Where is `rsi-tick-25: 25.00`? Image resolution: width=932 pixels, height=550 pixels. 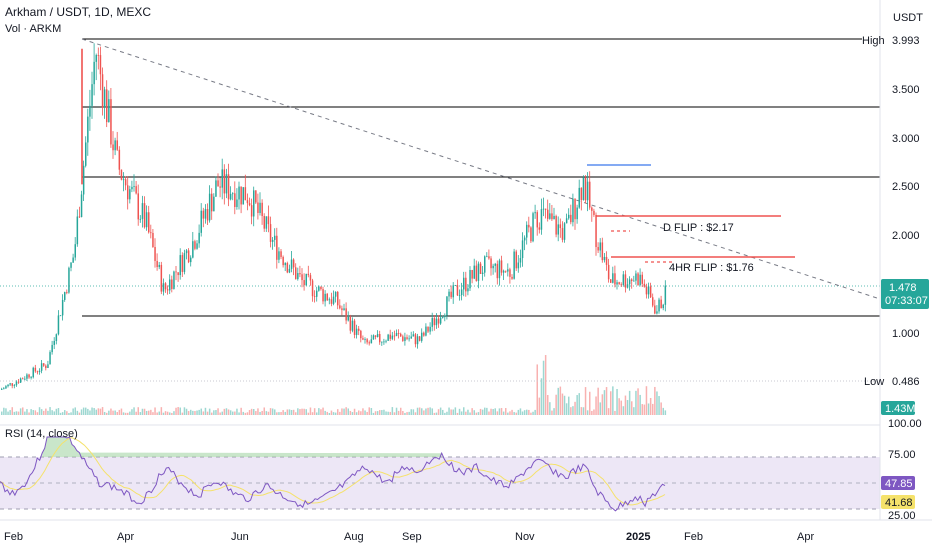
rsi-tick-25: 25.00 is located at coordinates (902, 516).